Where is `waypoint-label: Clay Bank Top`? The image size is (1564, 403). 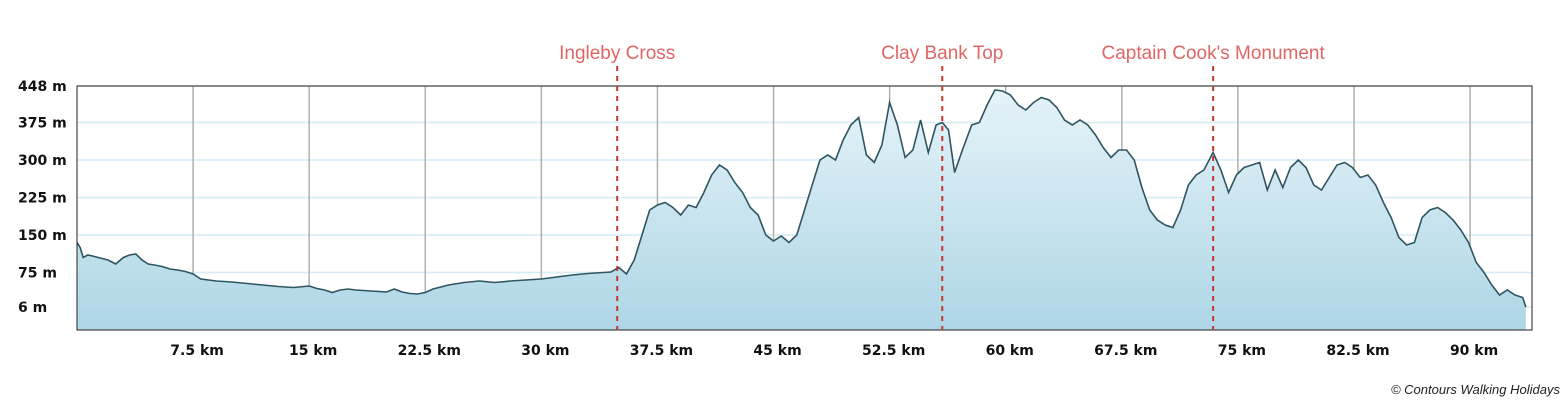
waypoint-label: Clay Bank Top is located at coordinates (942, 53).